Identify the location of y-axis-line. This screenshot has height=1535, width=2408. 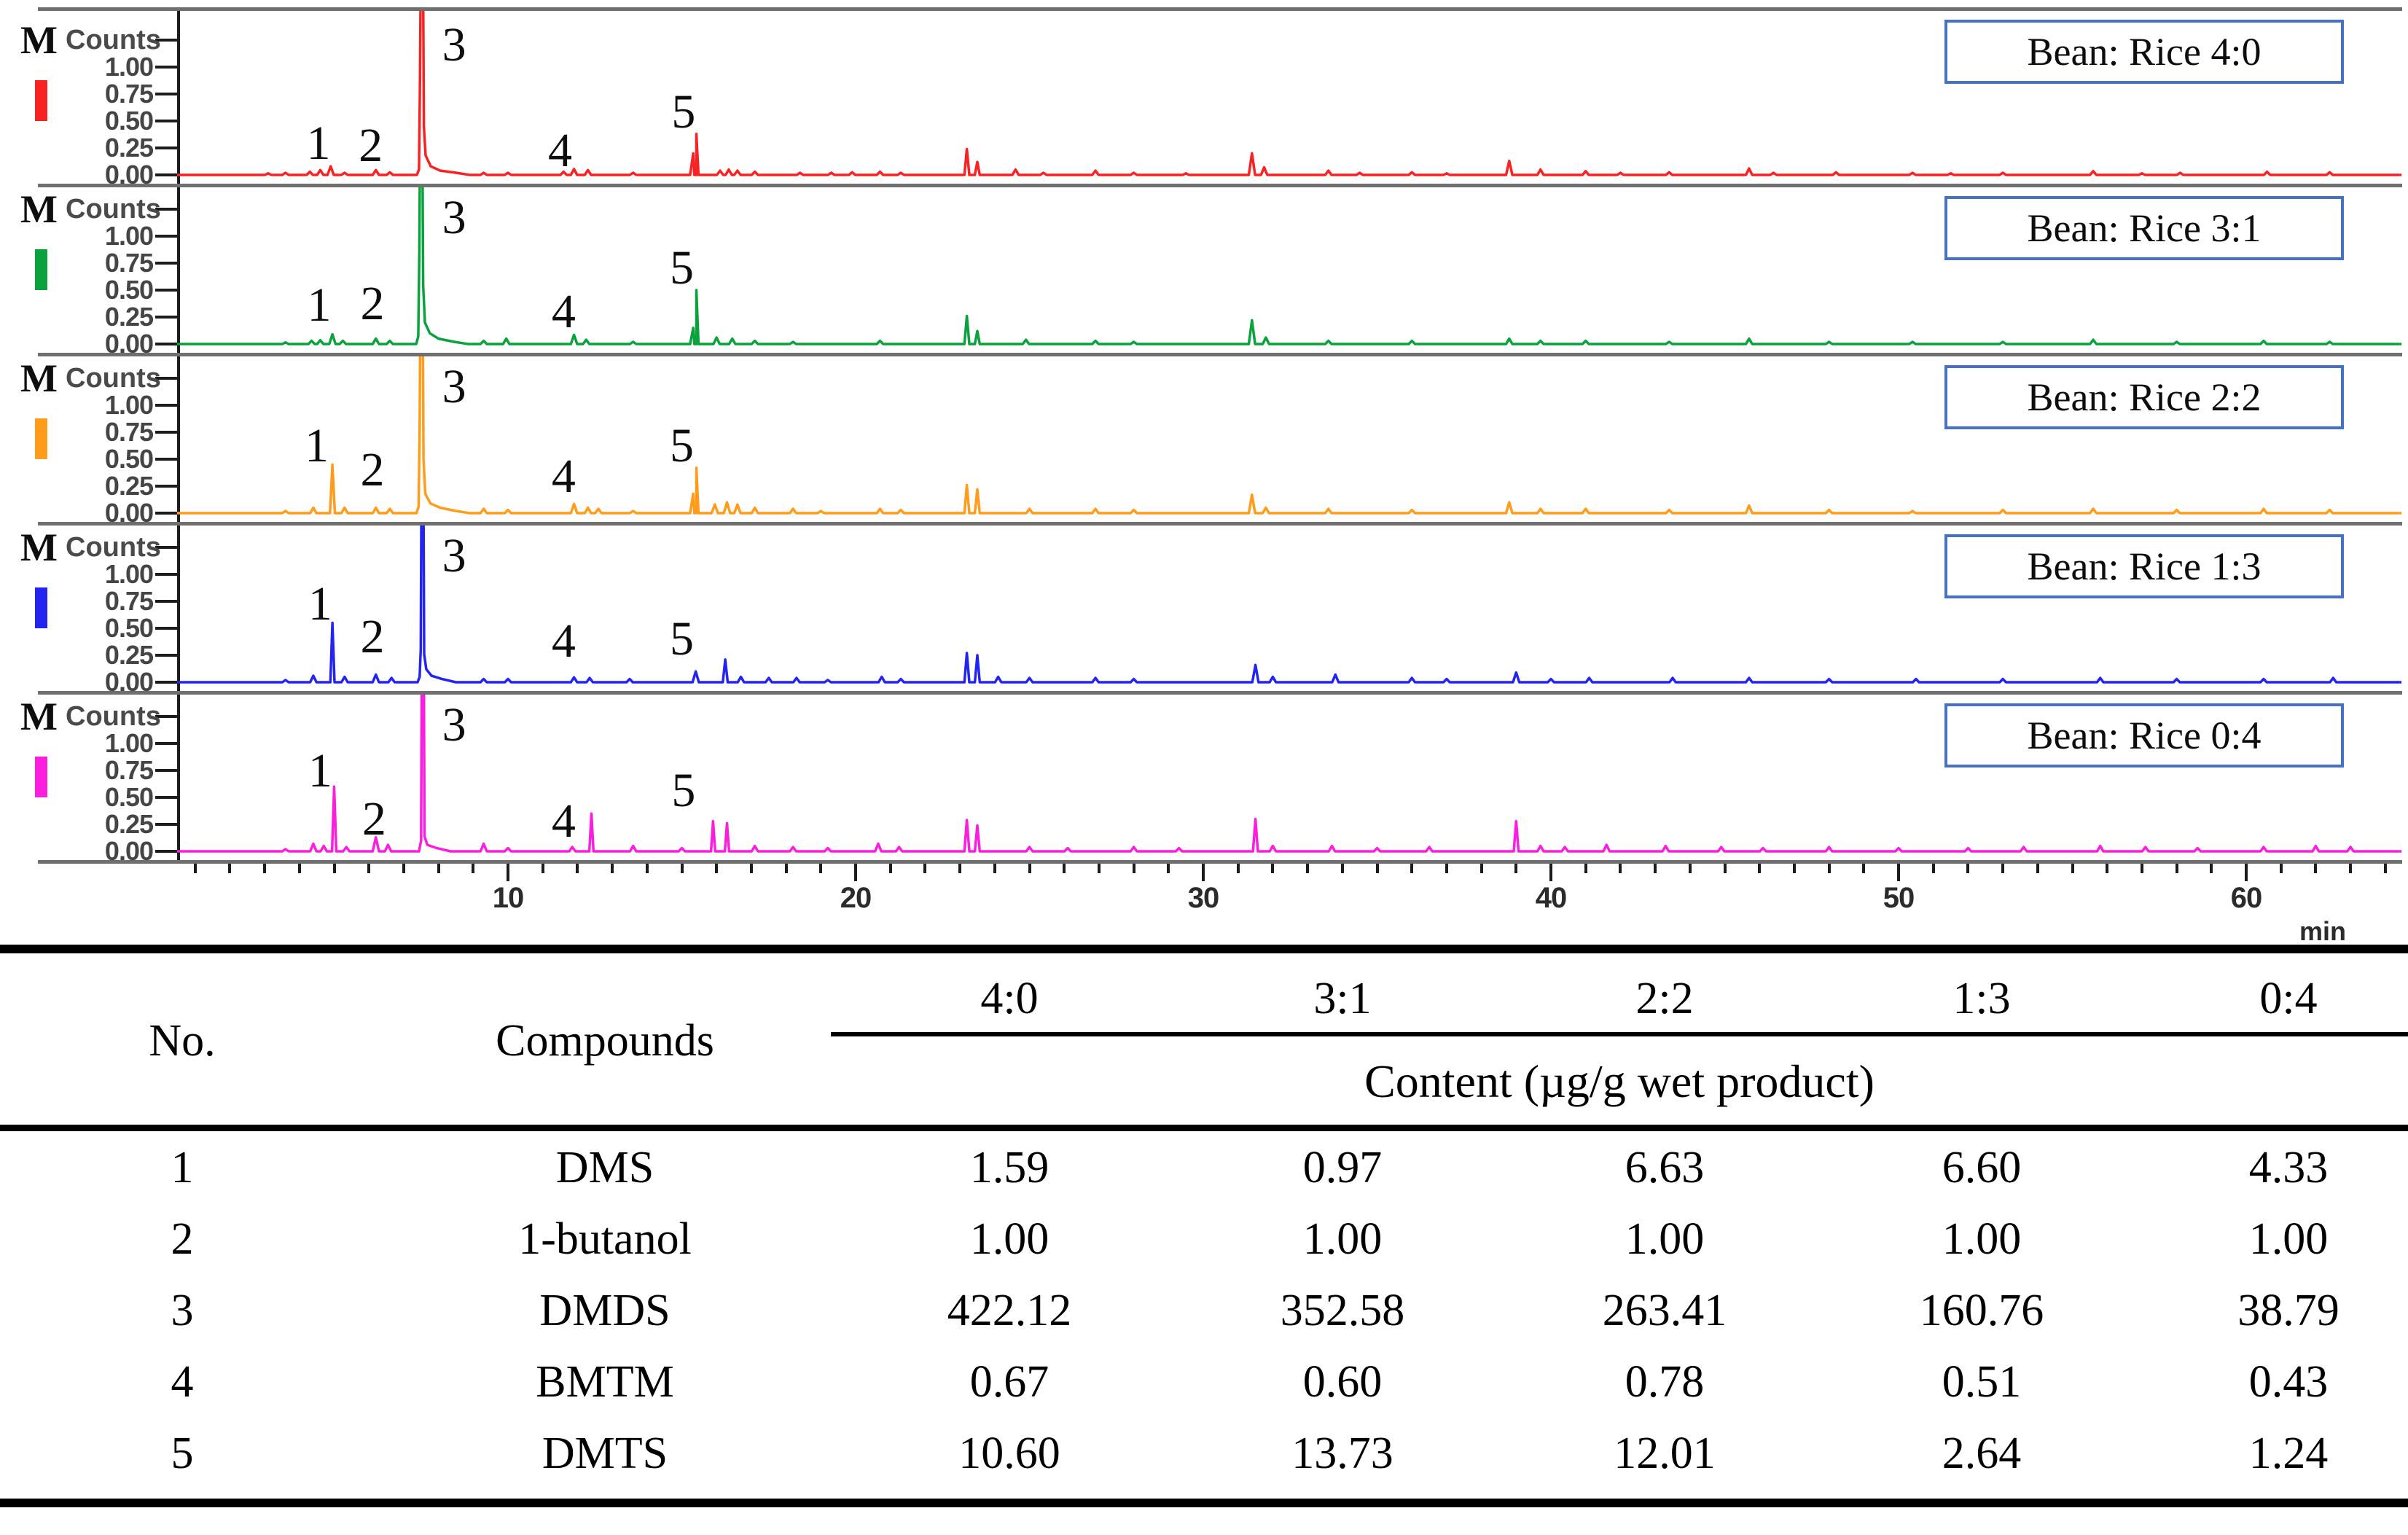
(178, 270).